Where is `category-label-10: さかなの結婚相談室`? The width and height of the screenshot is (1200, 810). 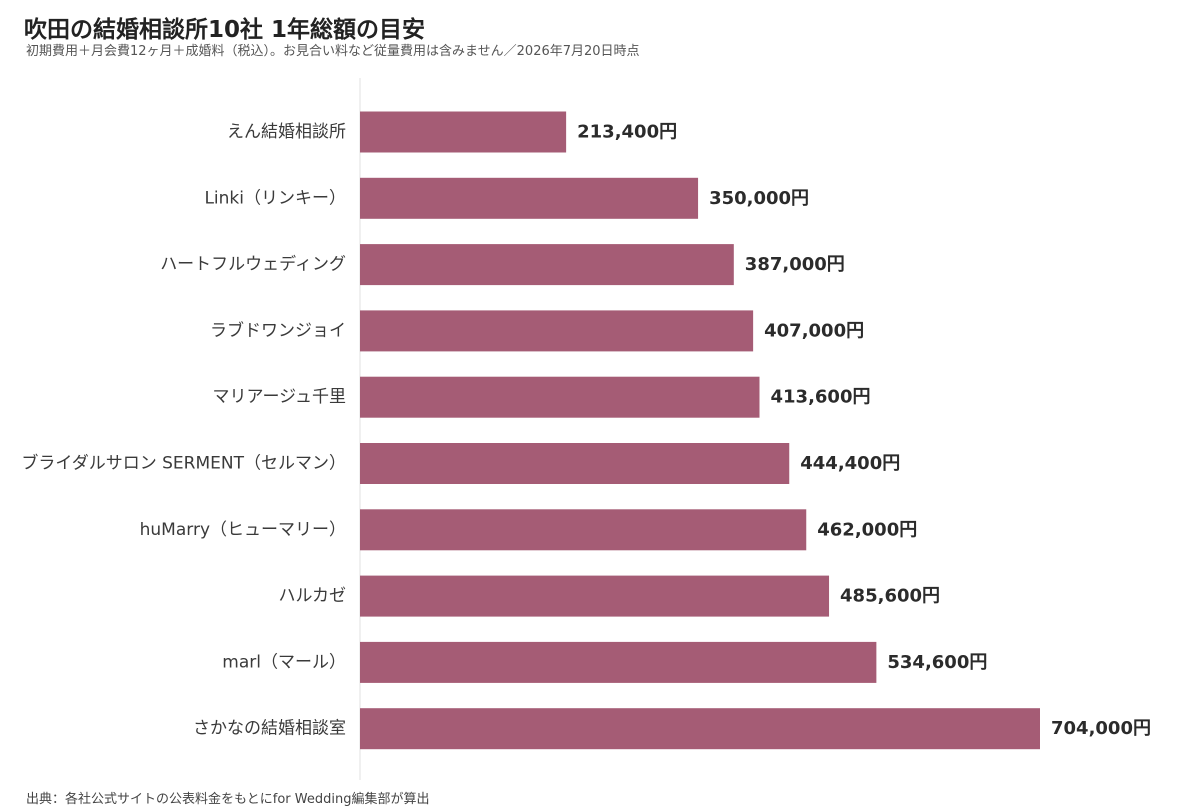
category-label-10: さかなの結婚相談室 is located at coordinates (269, 729).